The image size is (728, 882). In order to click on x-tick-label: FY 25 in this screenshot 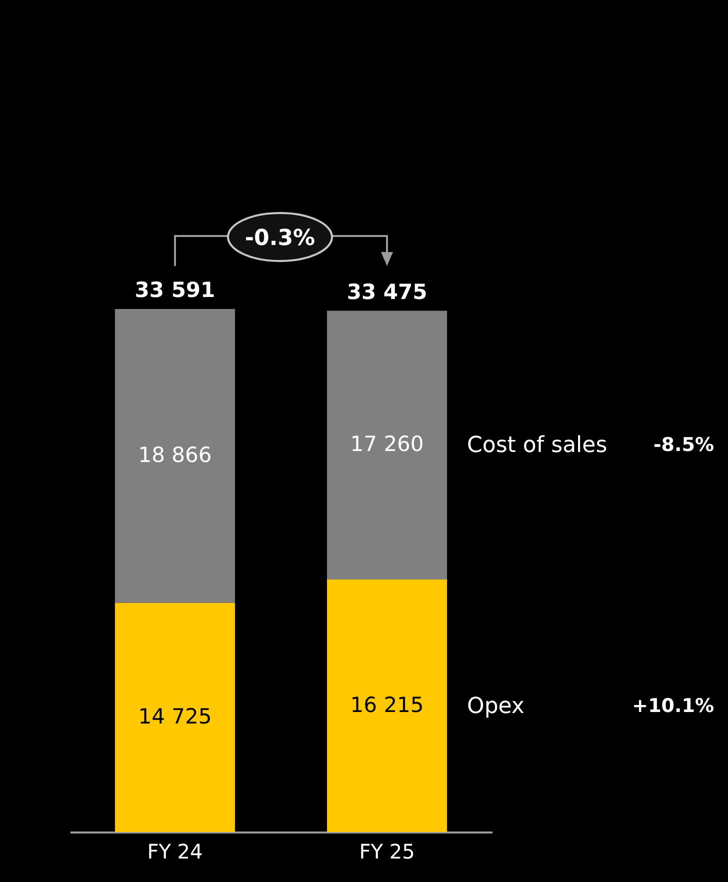, I will do `click(387, 852)`.